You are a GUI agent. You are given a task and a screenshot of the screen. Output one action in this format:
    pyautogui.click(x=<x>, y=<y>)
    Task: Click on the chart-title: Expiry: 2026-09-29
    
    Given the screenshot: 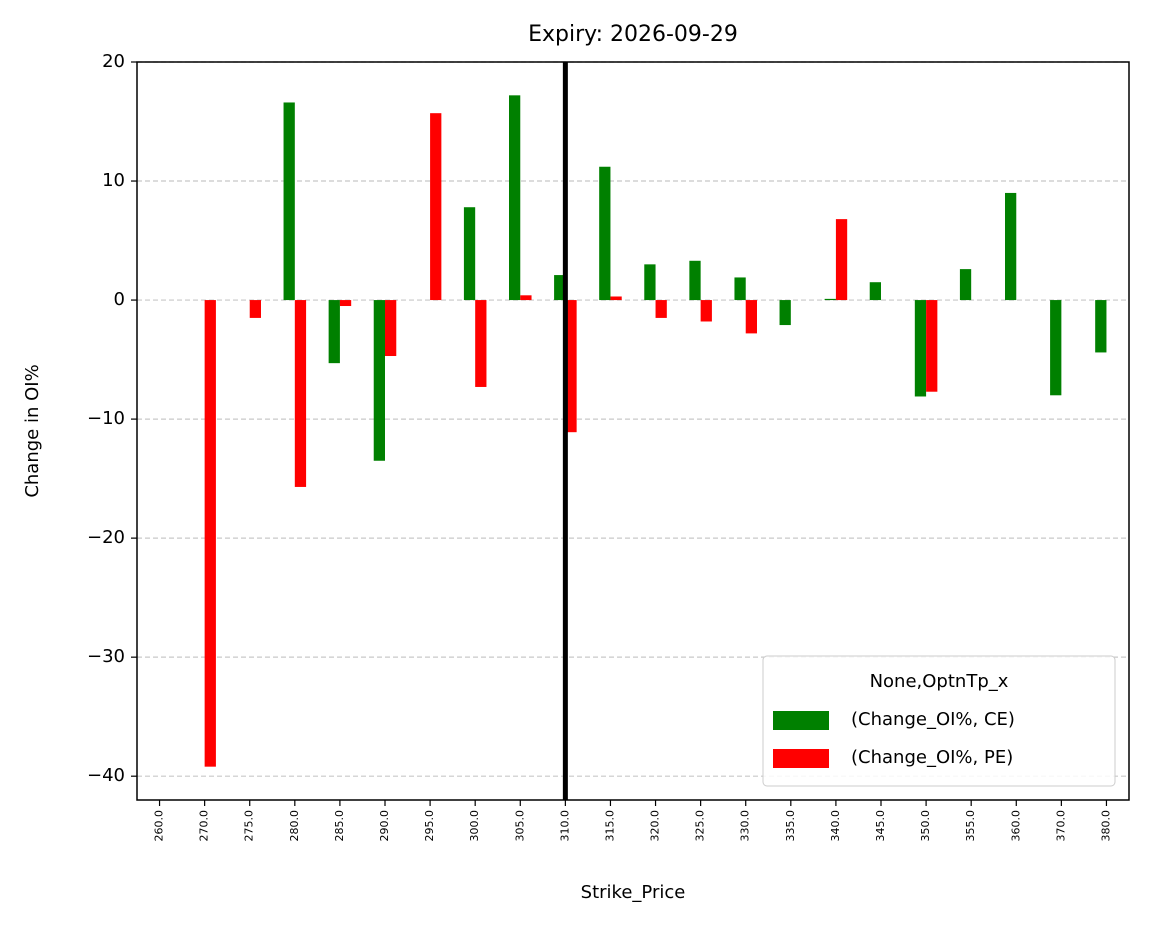 What is the action you would take?
    pyautogui.click(x=633, y=34)
    